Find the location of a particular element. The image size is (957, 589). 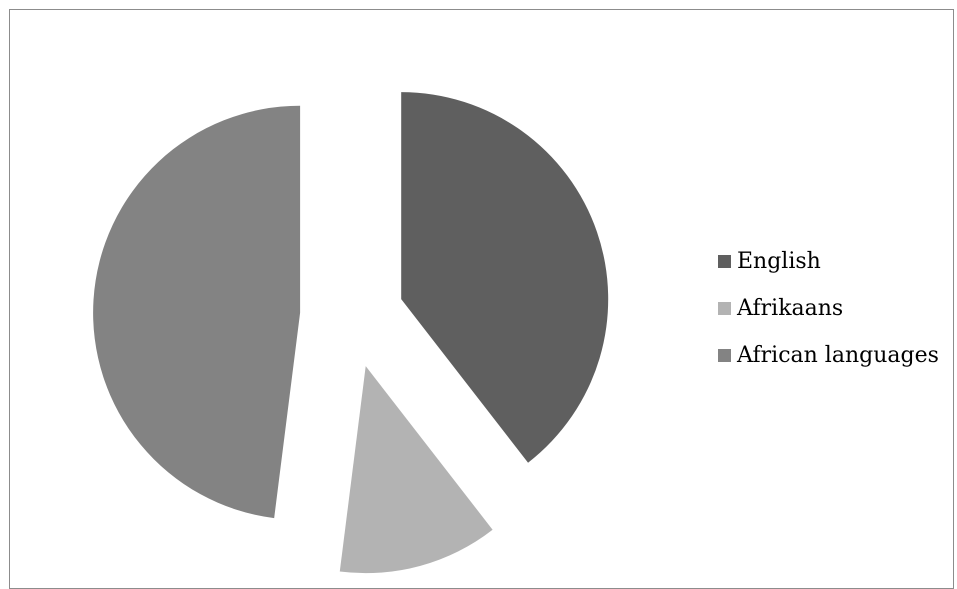

legend-item-afrikaans: Afrikaans is located at coordinates (828, 308).